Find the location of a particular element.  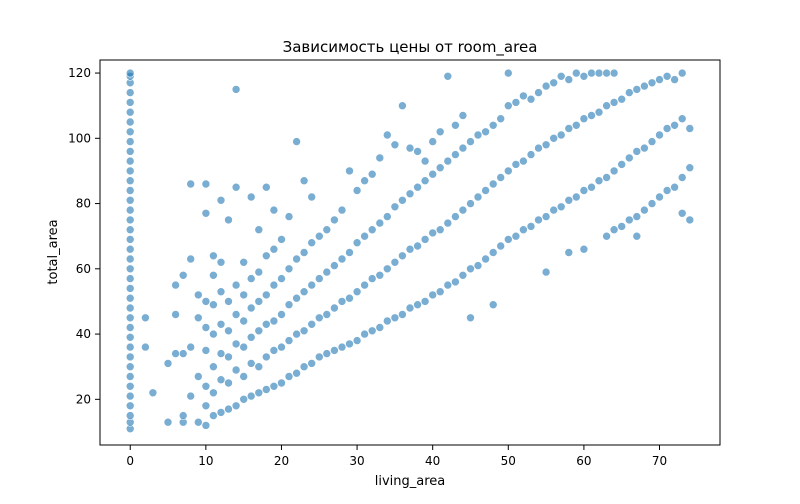

y-tick-label: 120 is located at coordinates (79, 73).